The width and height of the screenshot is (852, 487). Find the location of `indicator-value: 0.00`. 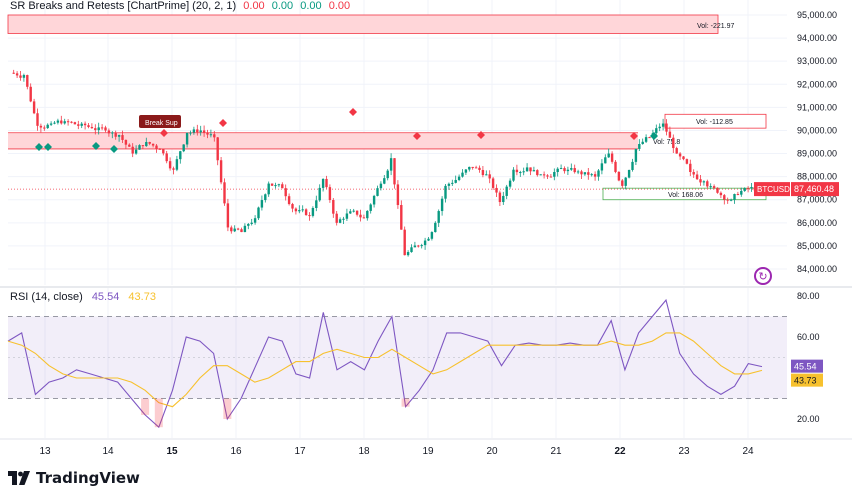

indicator-value: 0.00 is located at coordinates (254, 6).